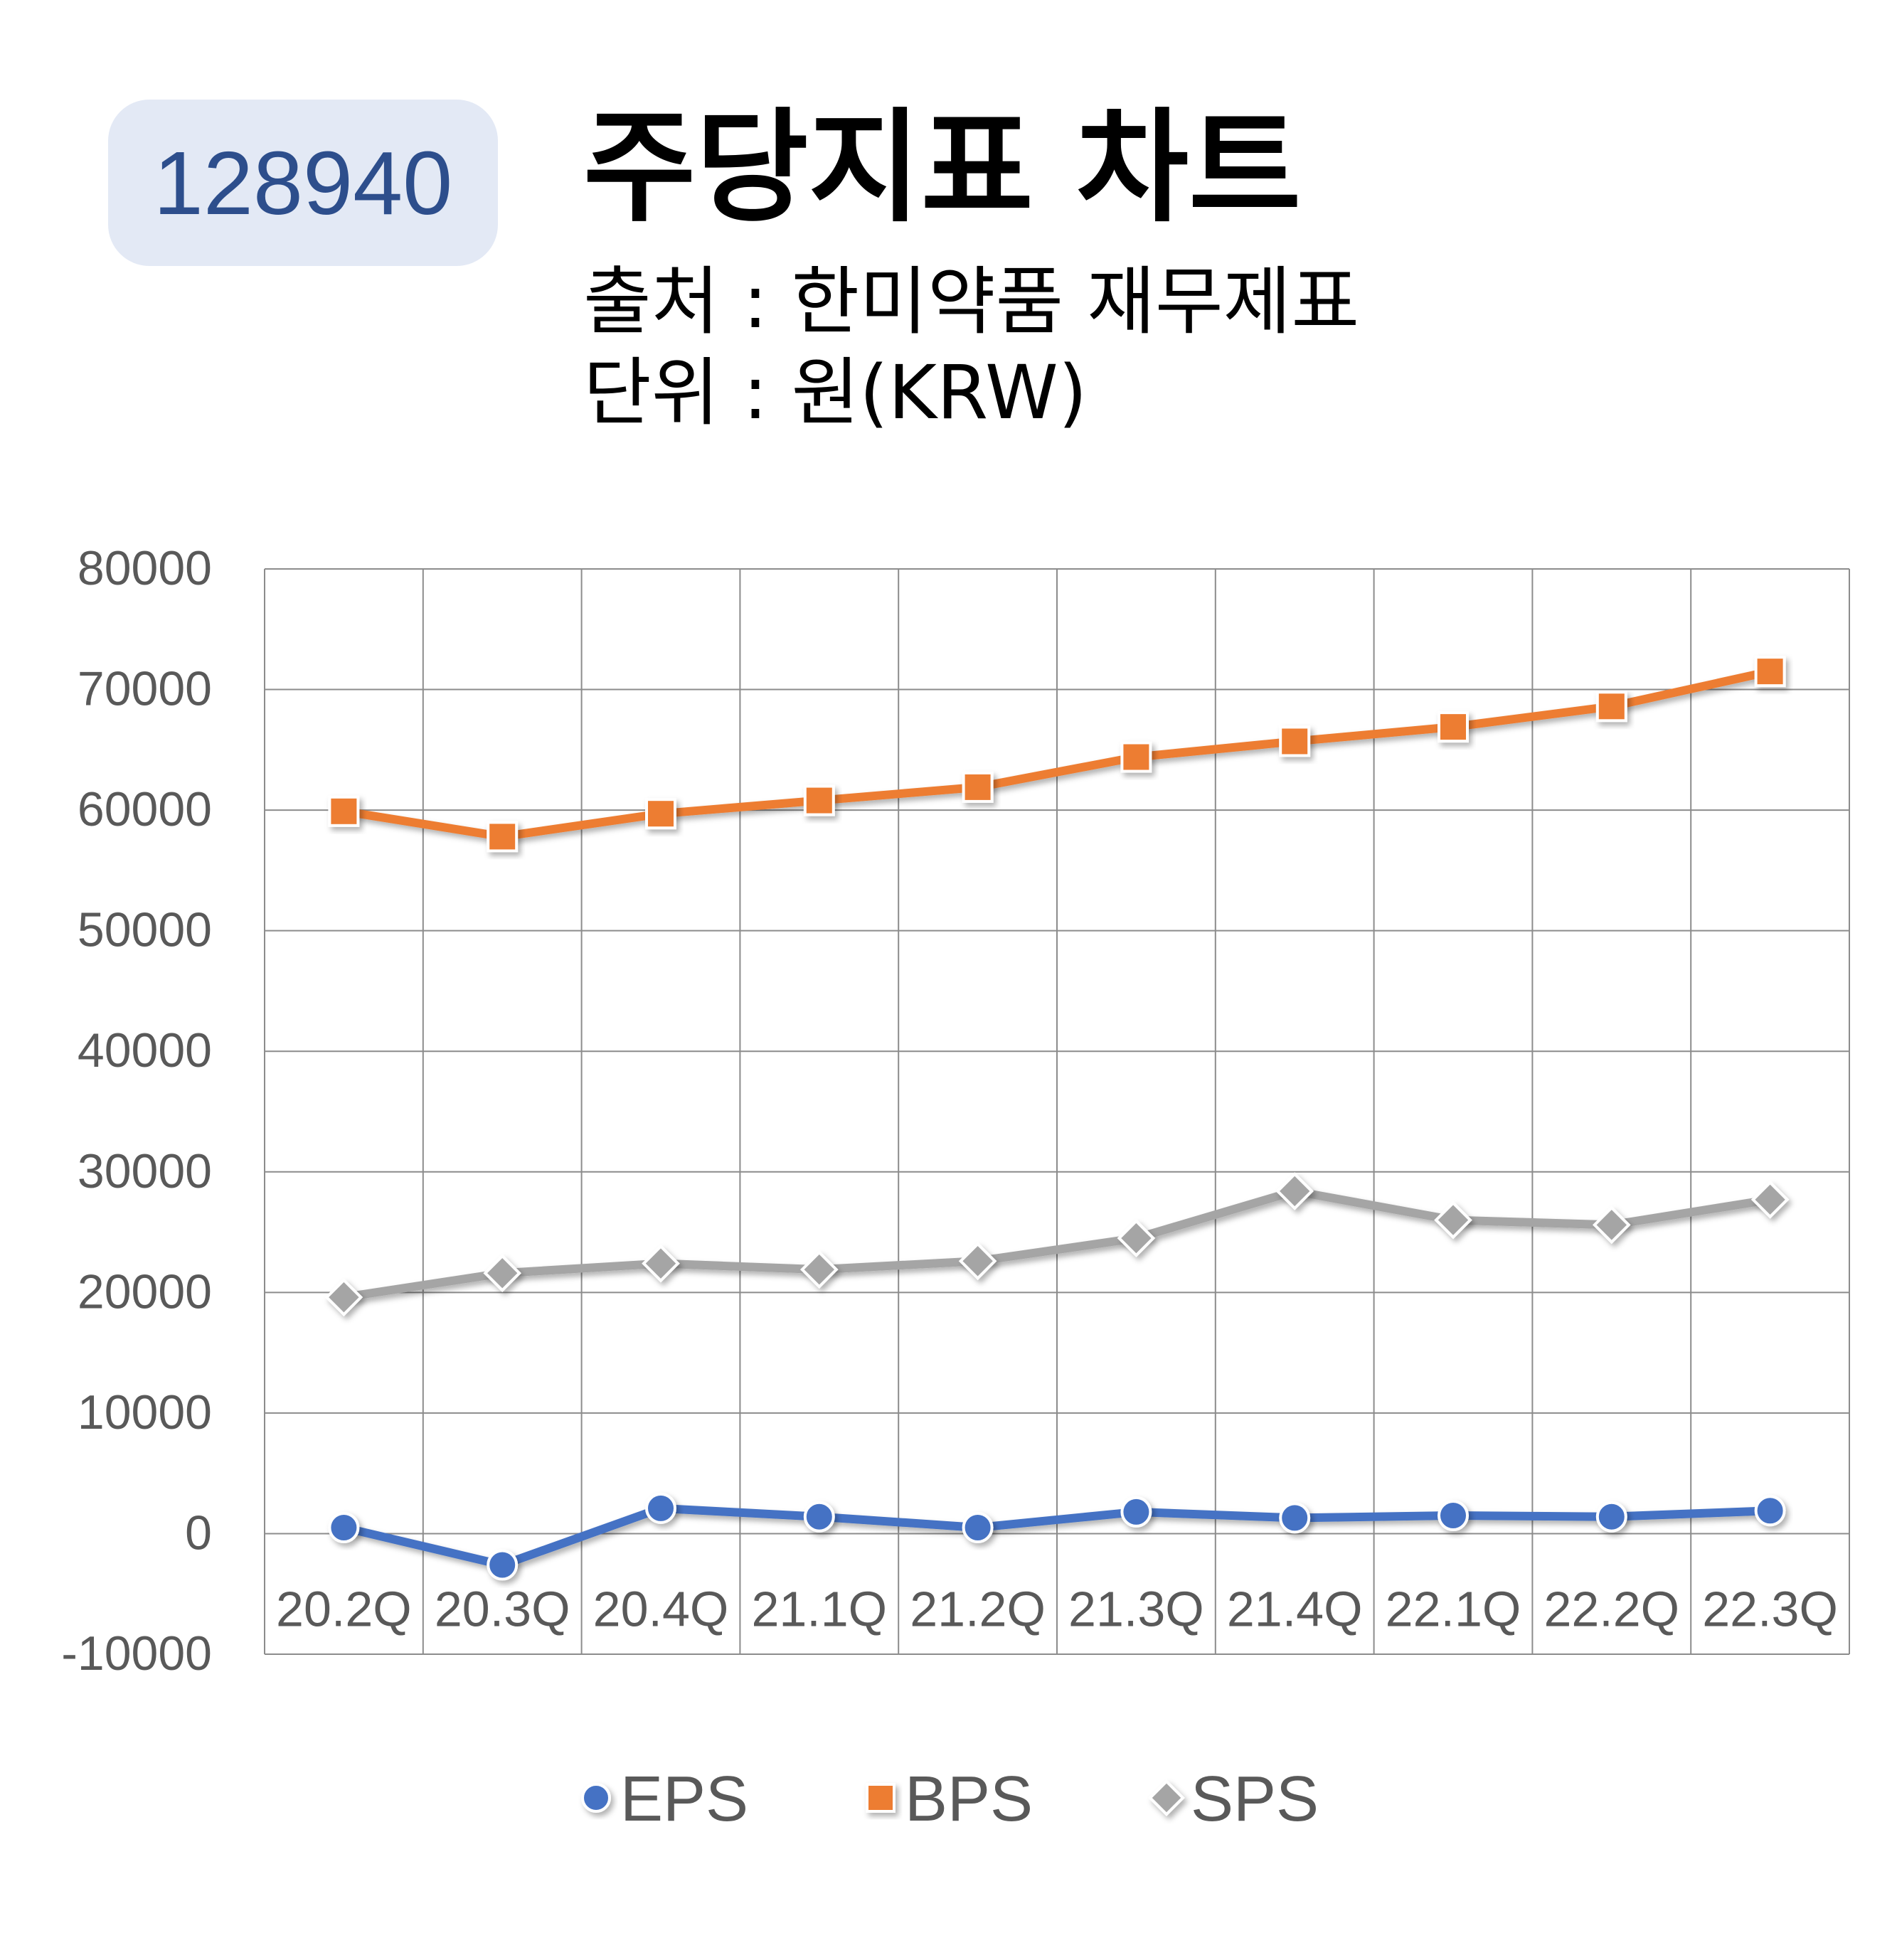 This screenshot has height=1960, width=1897. What do you see at coordinates (661, 1608) in the screenshot?
I see `x-tick-label: 20.4Q` at bounding box center [661, 1608].